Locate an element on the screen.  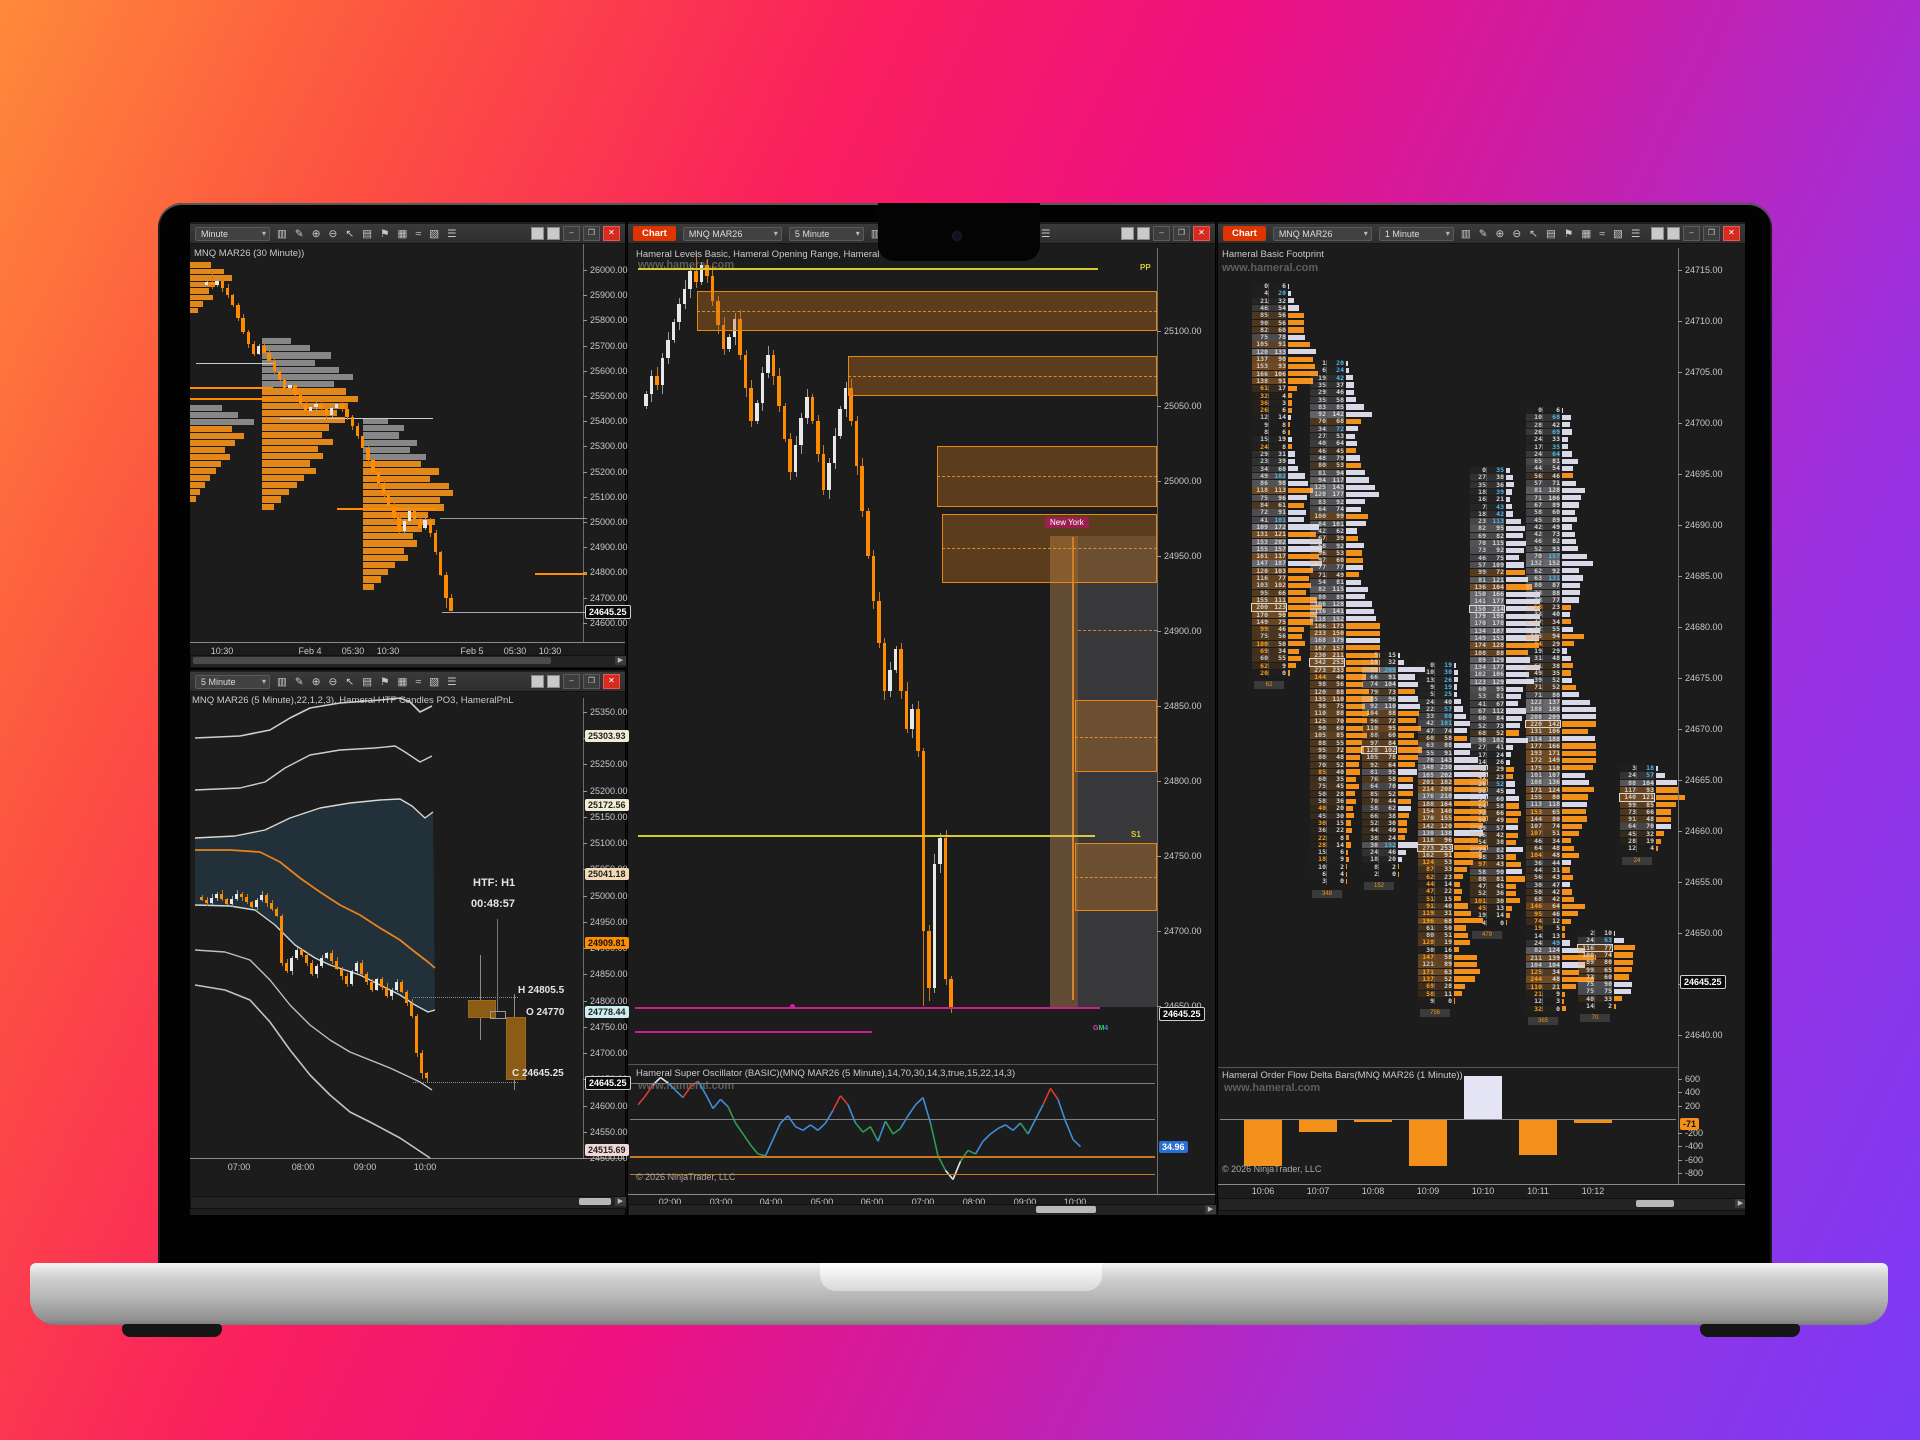
axis-tick-label: 24710.00 is located at coordinates (1704, 321).